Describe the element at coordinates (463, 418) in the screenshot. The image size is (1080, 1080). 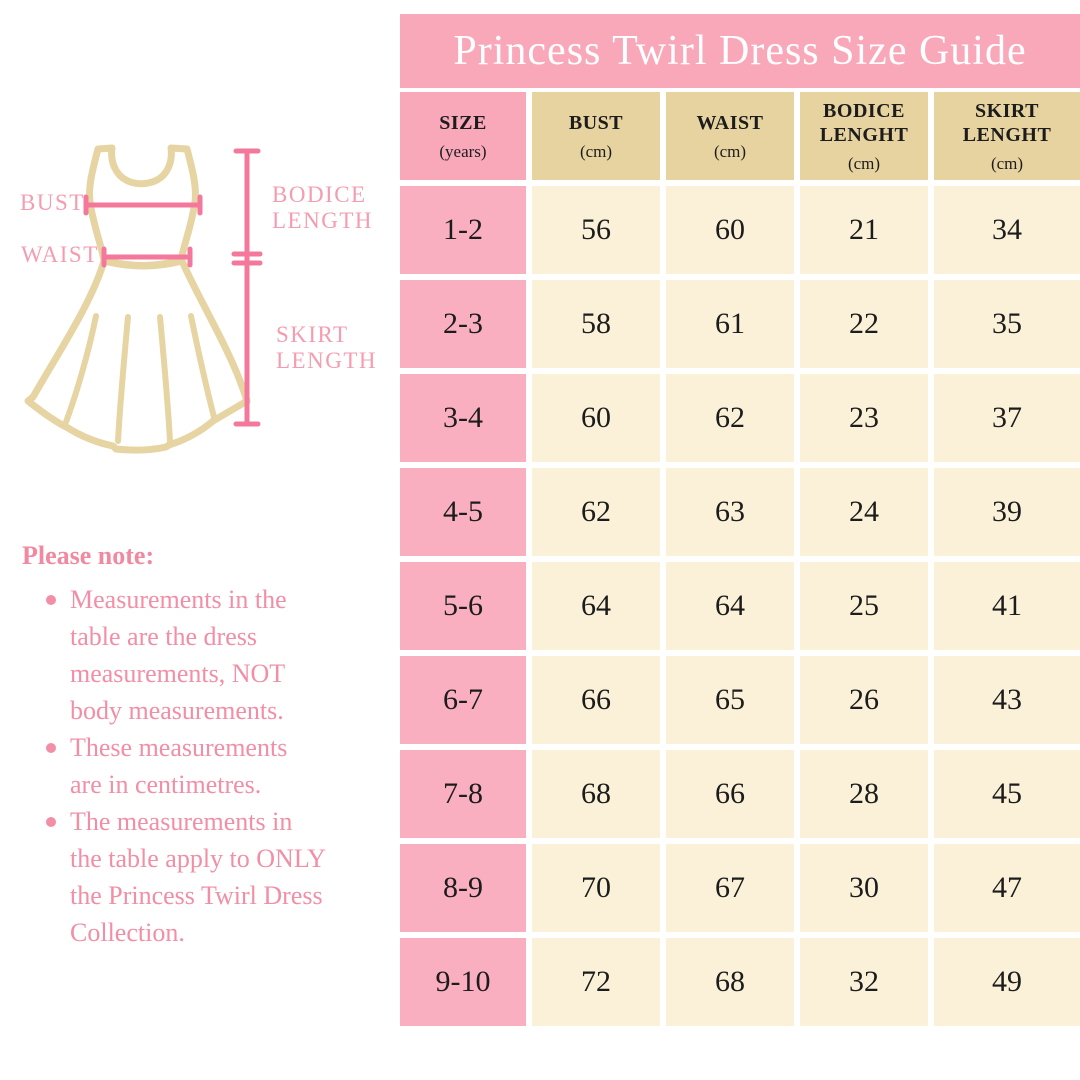
I see `size-cell-row-3: 3-4` at that location.